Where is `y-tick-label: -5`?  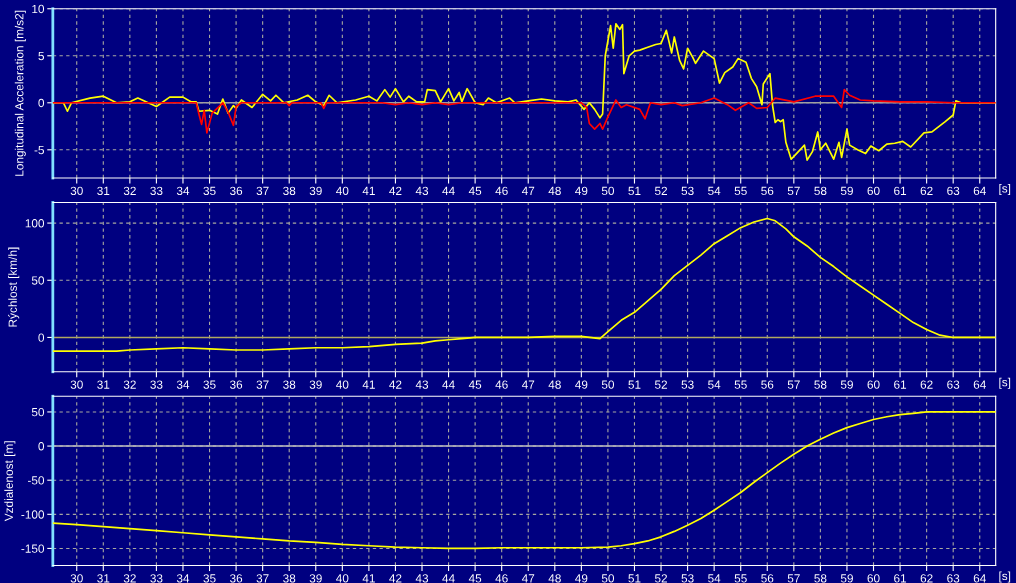 y-tick-label: -5 is located at coordinates (39, 150).